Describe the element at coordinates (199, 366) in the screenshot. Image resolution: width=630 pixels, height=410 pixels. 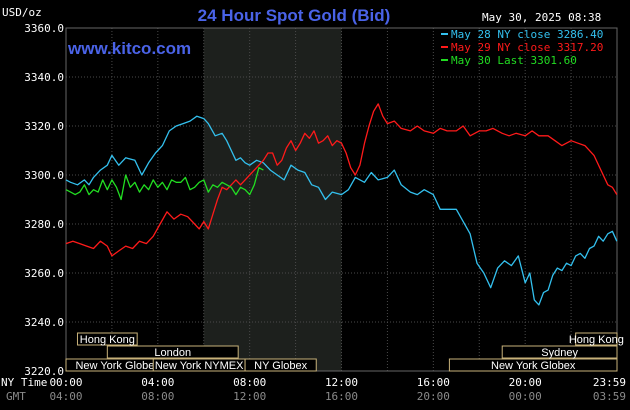
I see `market-label: New York NYMEX` at that location.